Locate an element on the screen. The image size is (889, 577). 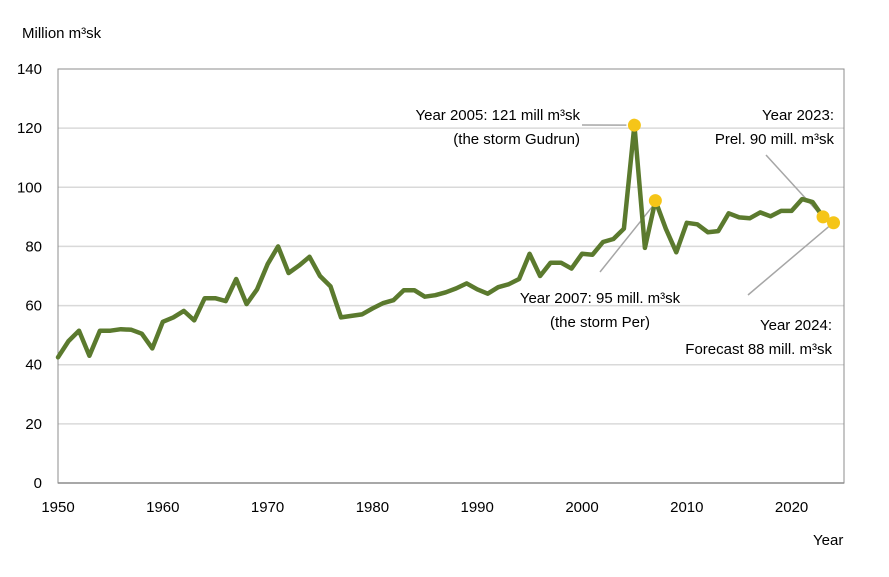
x-tick-label: 2000 is located at coordinates (581, 507).